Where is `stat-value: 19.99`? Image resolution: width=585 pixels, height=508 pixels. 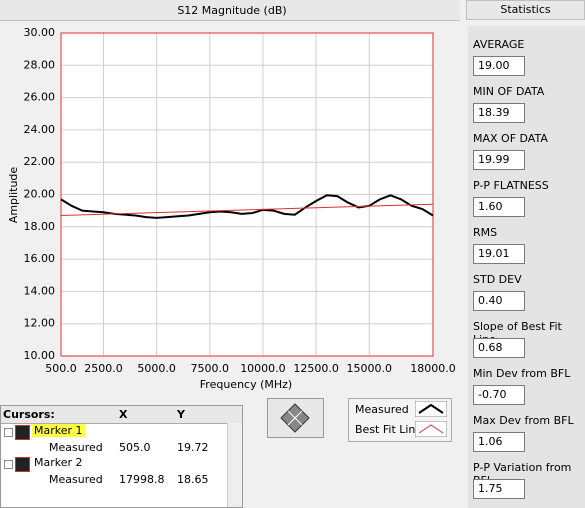
stat-value: 19.99 is located at coordinates (499, 160).